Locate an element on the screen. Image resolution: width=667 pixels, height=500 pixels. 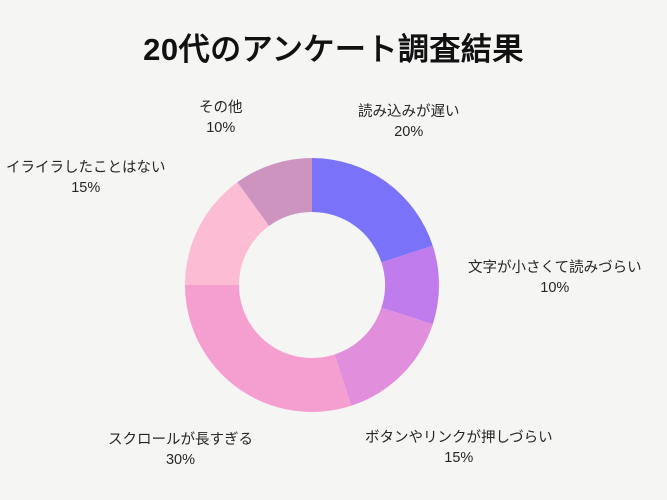
slice-label-5-name: その他 is located at coordinates (221, 108).